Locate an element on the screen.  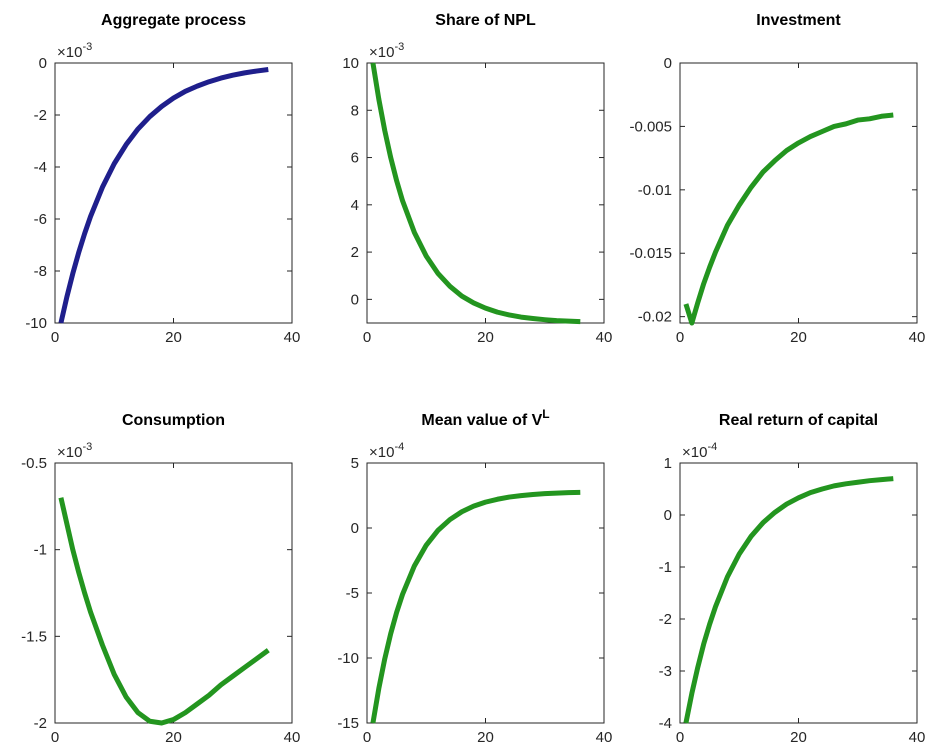
title-text: Aggregate process is located at coordinates (173, 20).